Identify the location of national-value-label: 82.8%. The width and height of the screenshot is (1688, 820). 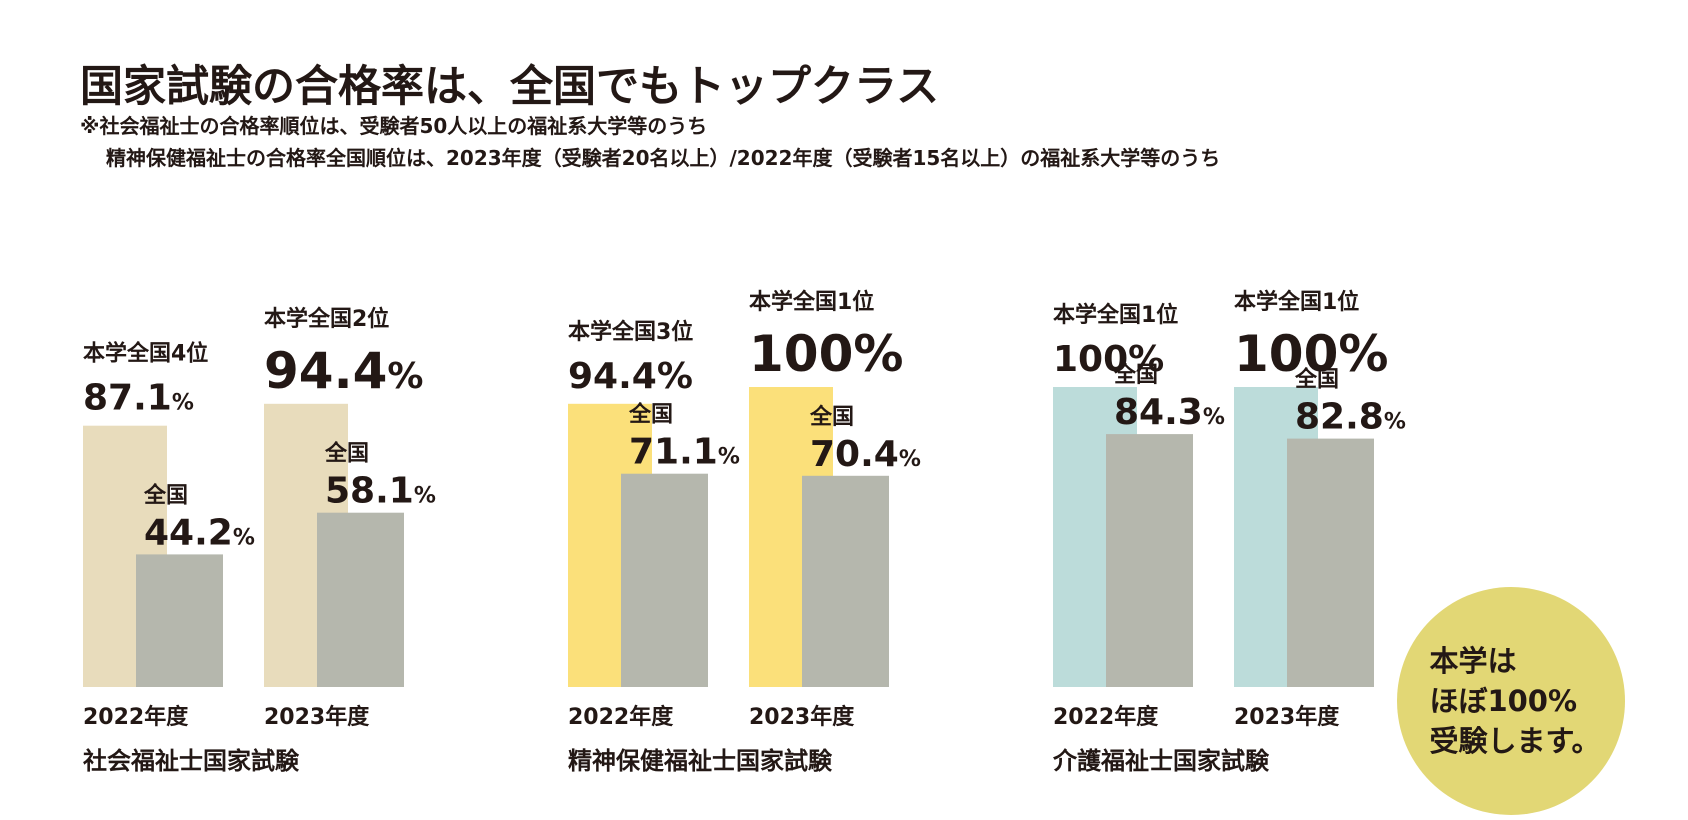
(1350, 417).